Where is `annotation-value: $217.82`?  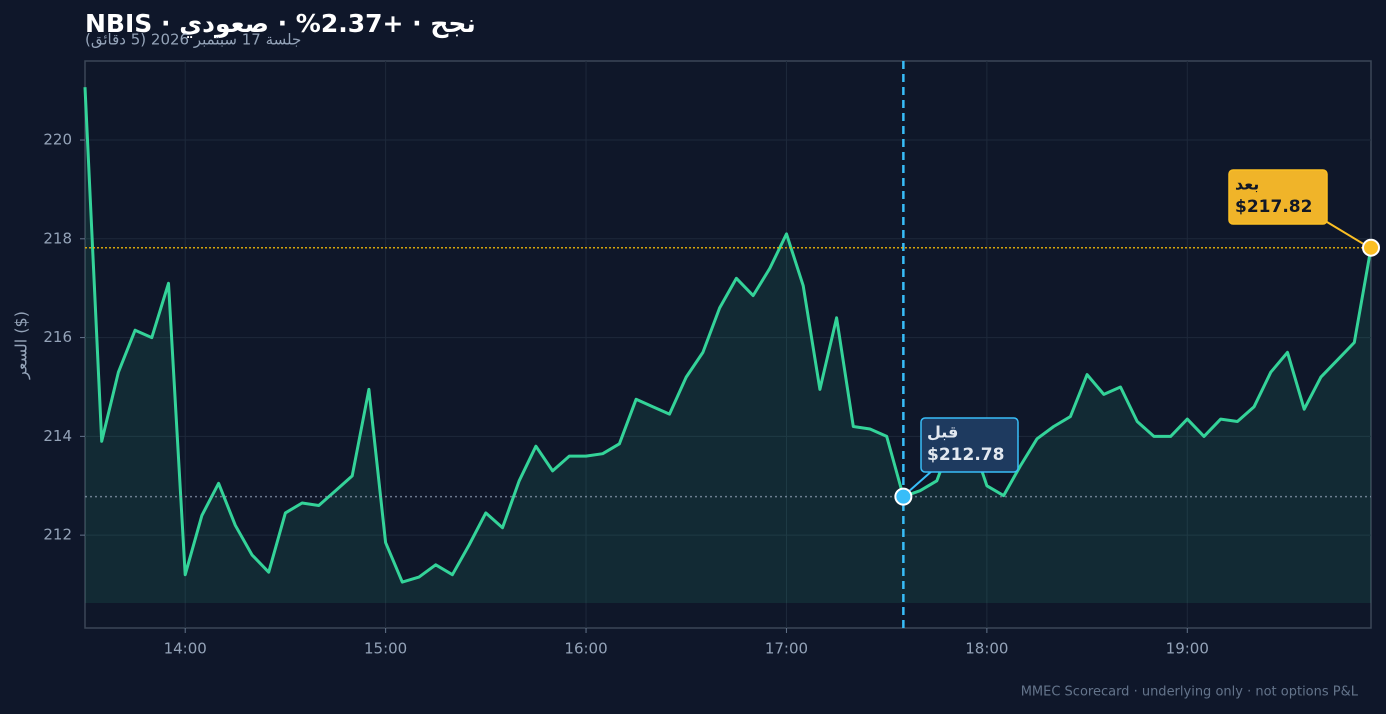 annotation-value: $217.82 is located at coordinates (1273, 207).